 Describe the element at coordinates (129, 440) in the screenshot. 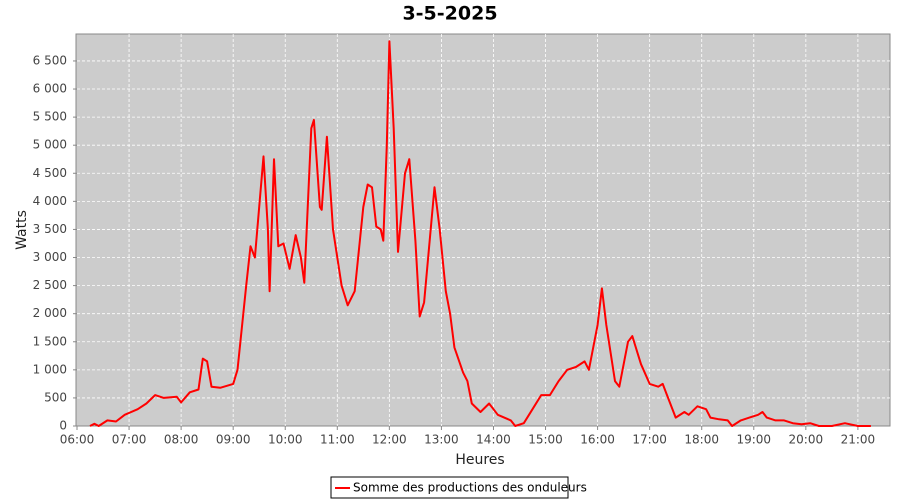

I see `x-tick-label: 07:00` at that location.